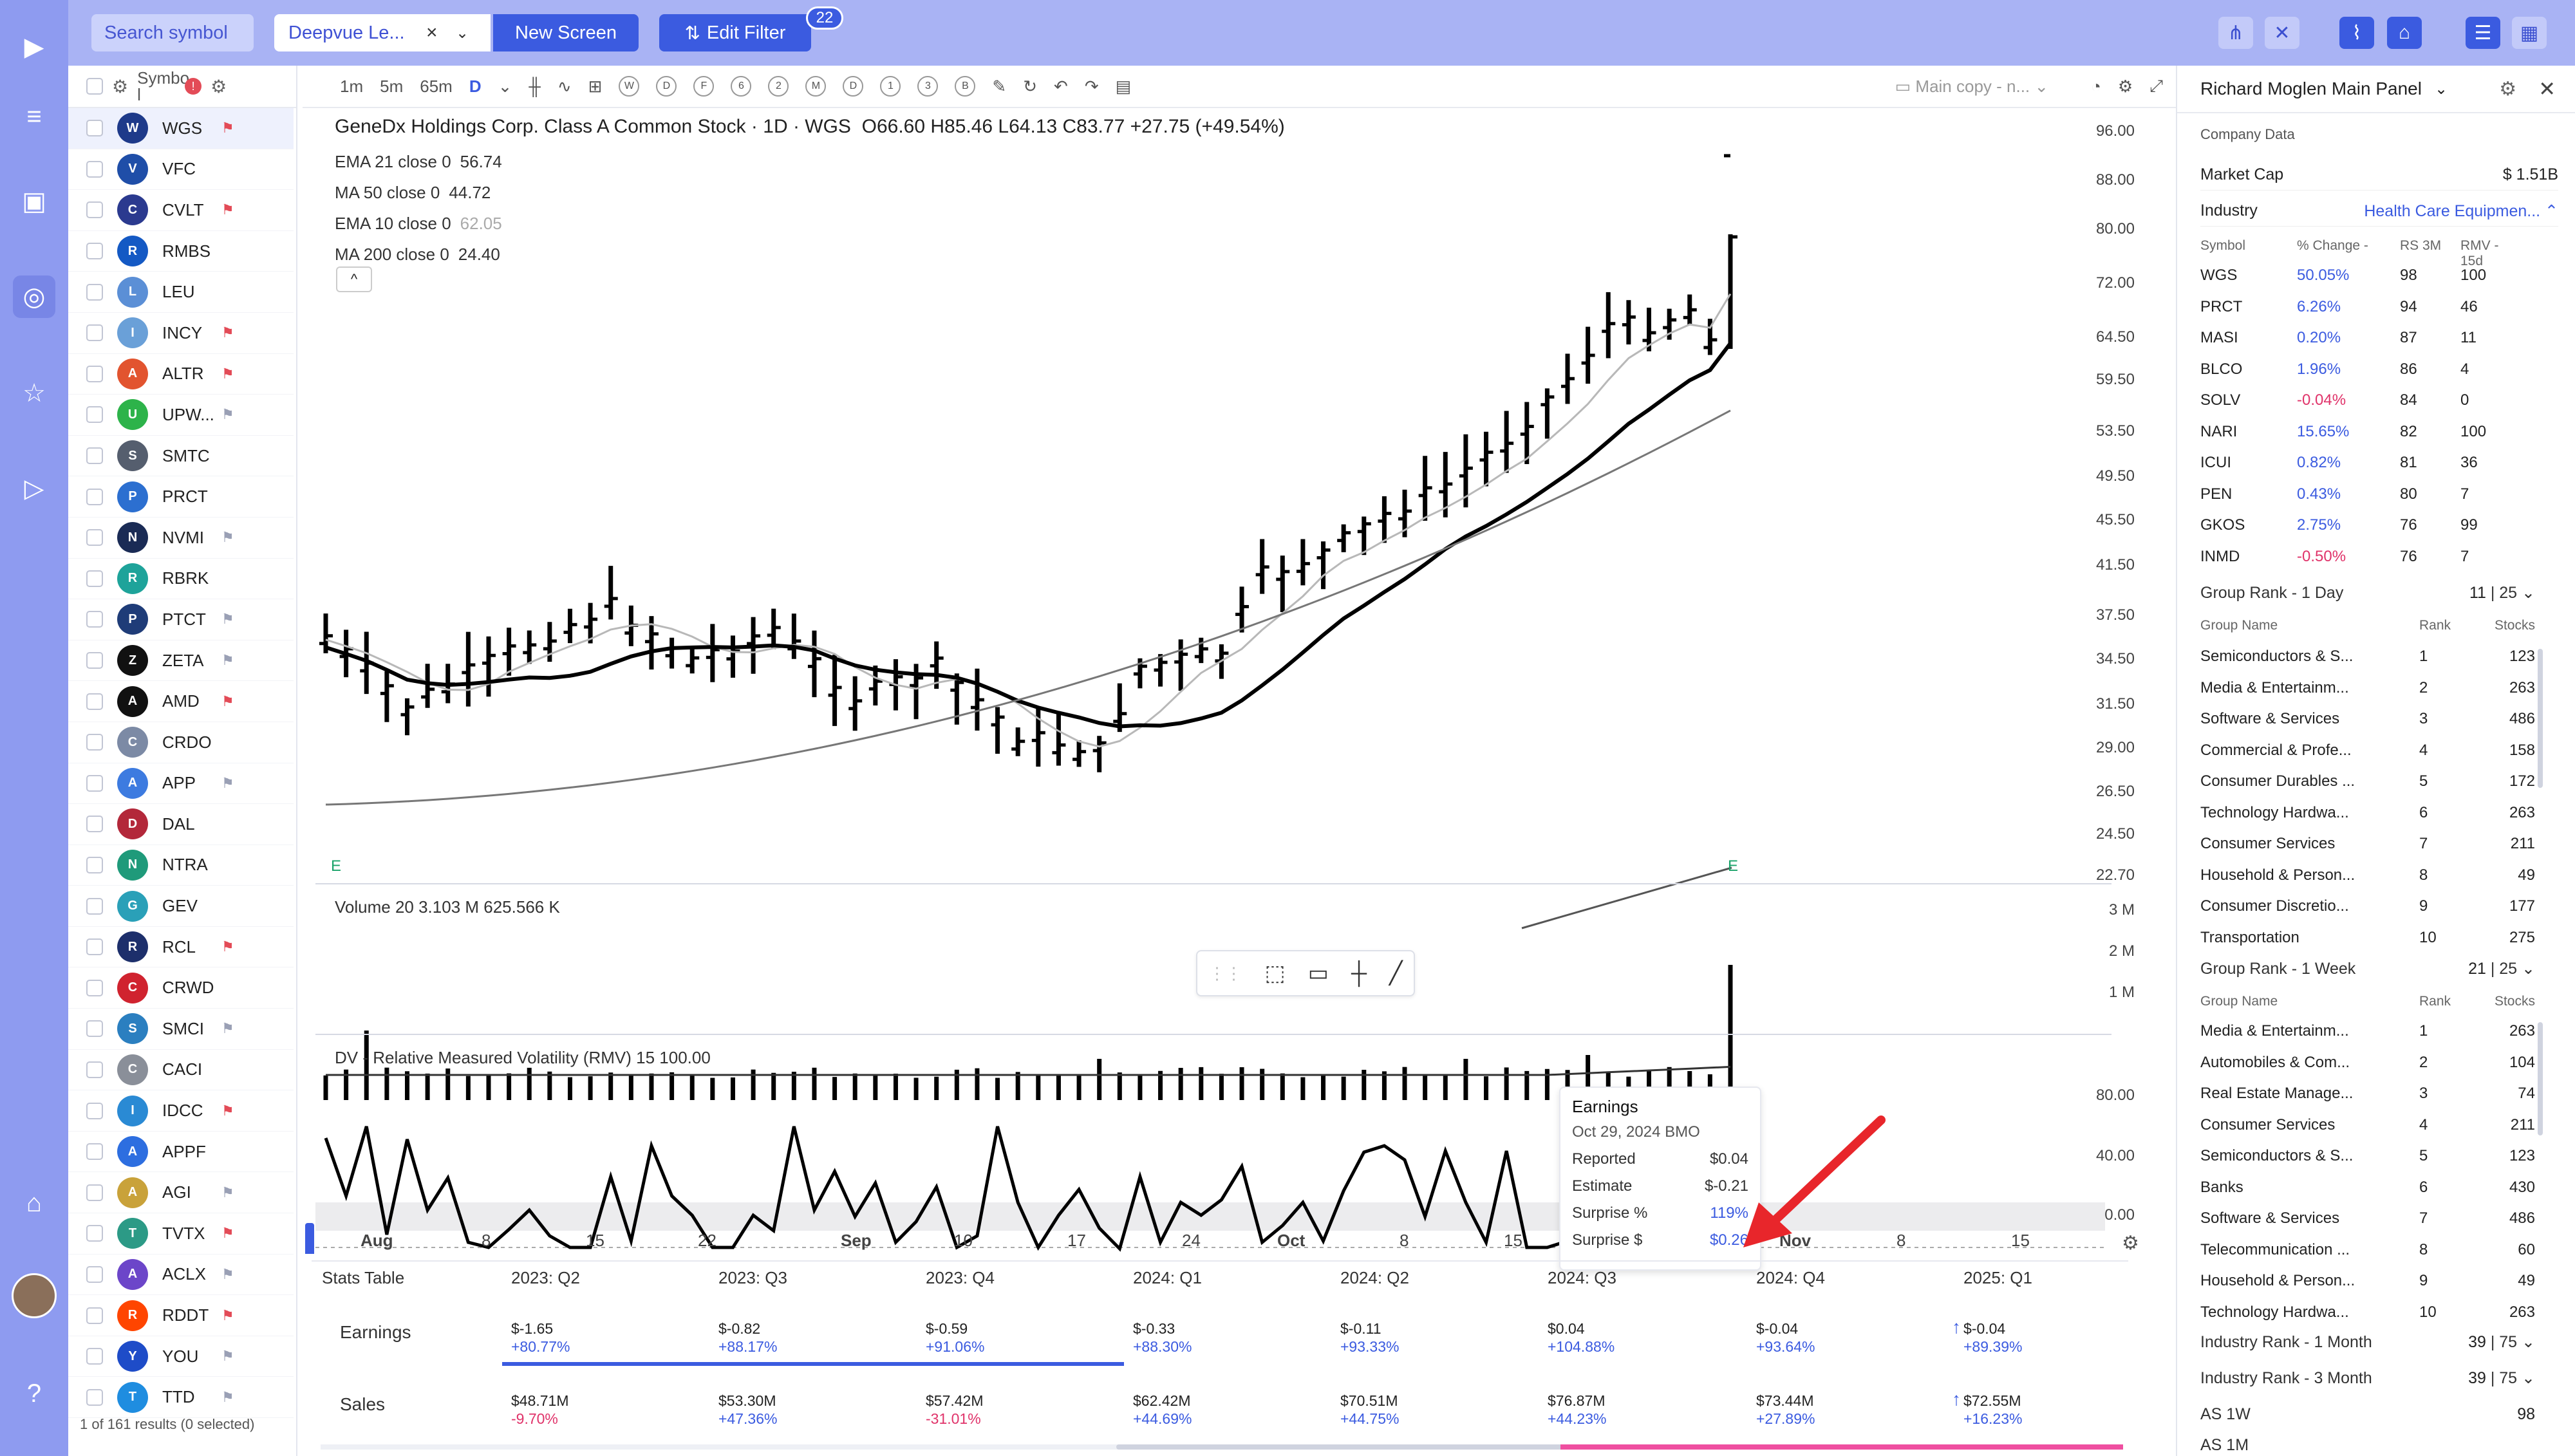 This screenshot has width=2575, height=1456. I want to click on watchlist-row: S SMCI ⚑, so click(181, 1029).